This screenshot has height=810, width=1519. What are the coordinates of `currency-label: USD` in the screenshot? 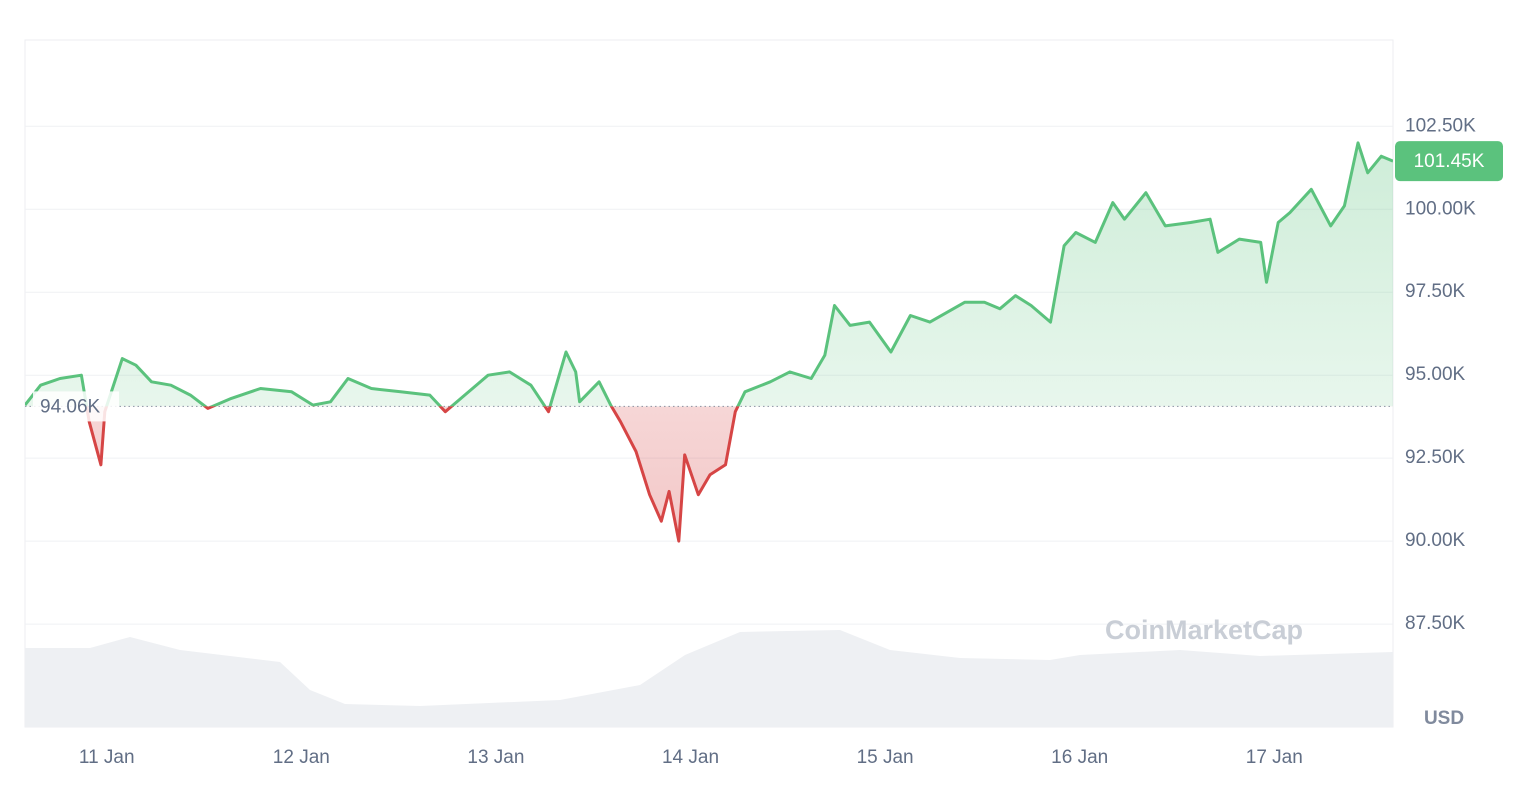 It's located at (1444, 718).